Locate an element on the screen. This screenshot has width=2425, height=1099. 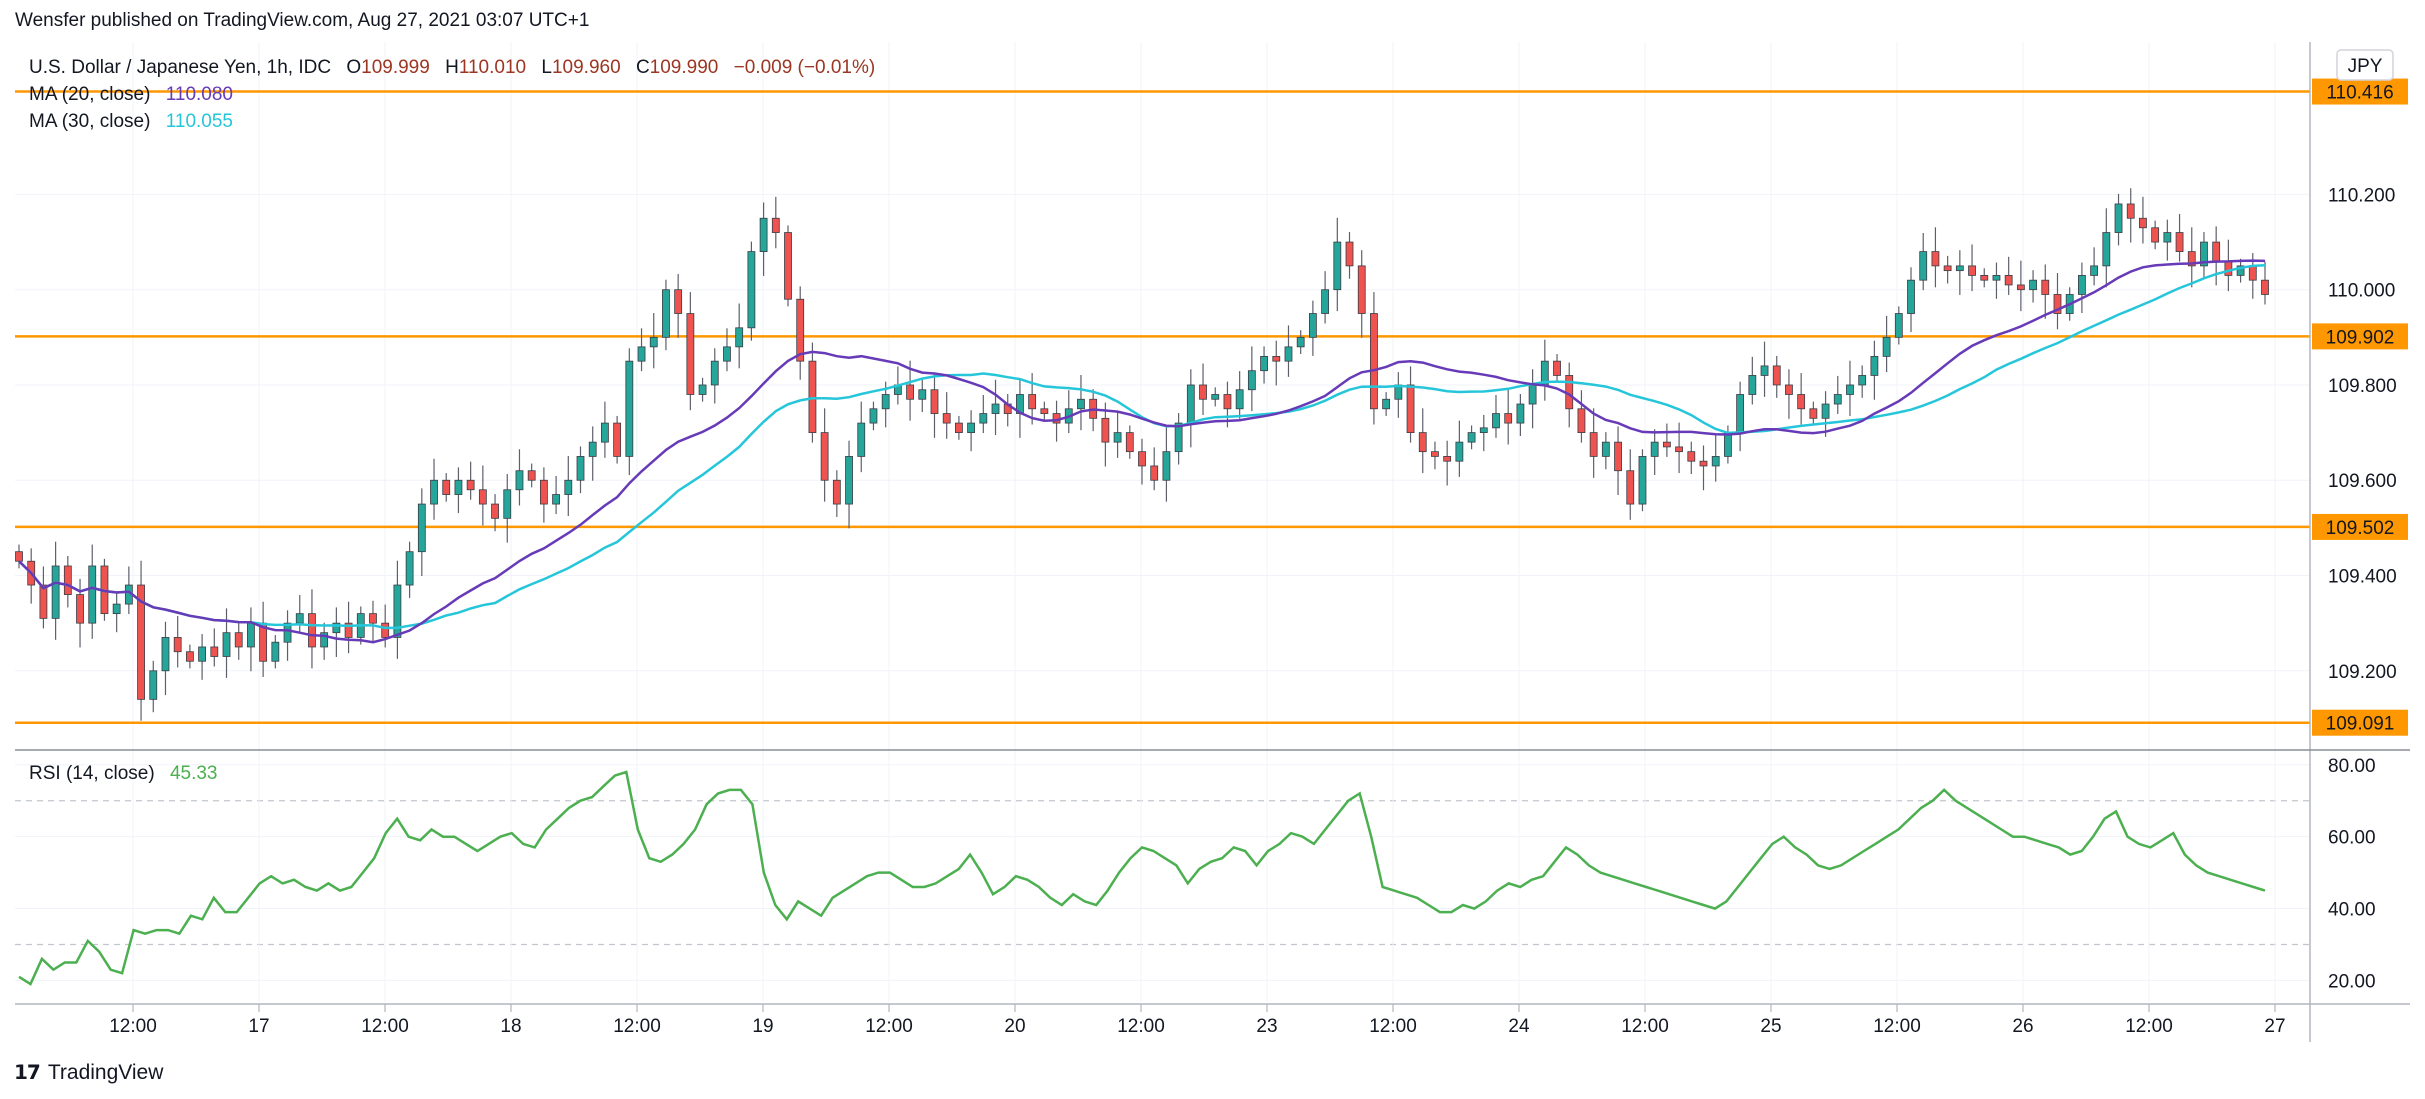
time-tick-label: 18 is located at coordinates (510, 1026).